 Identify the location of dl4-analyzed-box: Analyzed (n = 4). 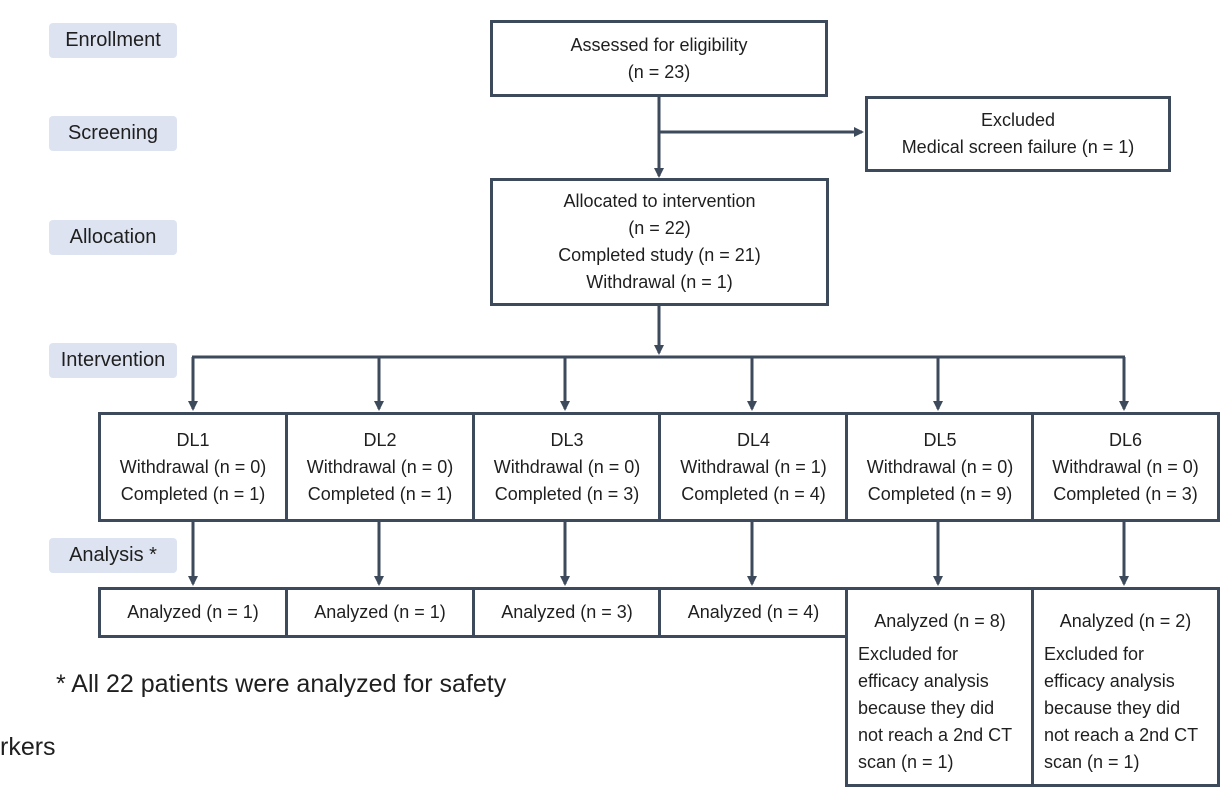
(753, 612).